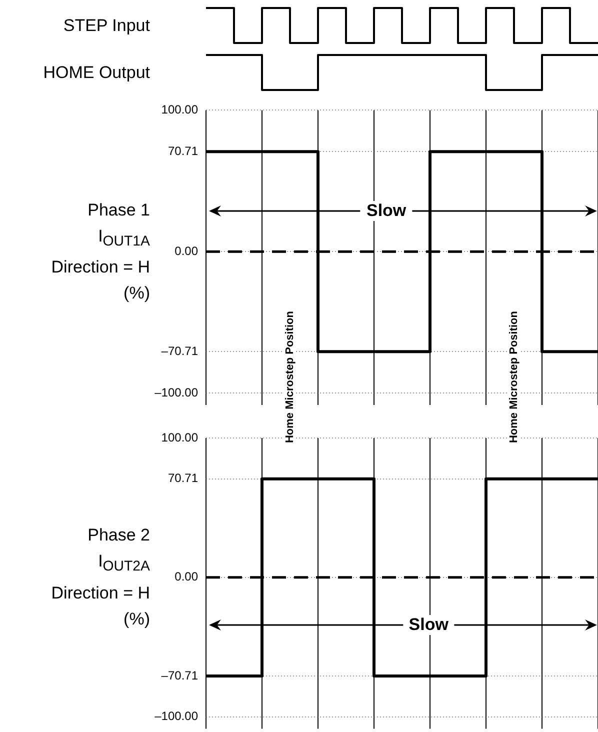  What do you see at coordinates (96, 73) in the screenshot?
I see `y-axis-title: HOME Output` at bounding box center [96, 73].